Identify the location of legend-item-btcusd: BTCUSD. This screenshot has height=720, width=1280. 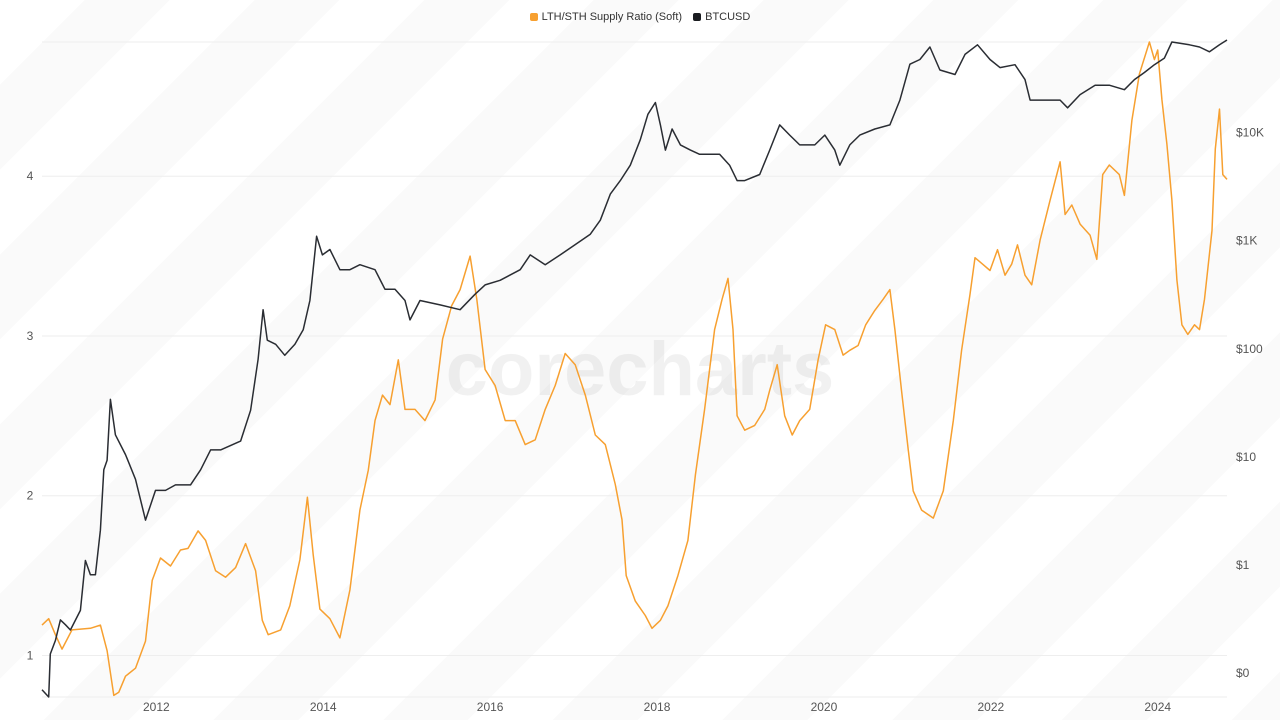
(721, 17).